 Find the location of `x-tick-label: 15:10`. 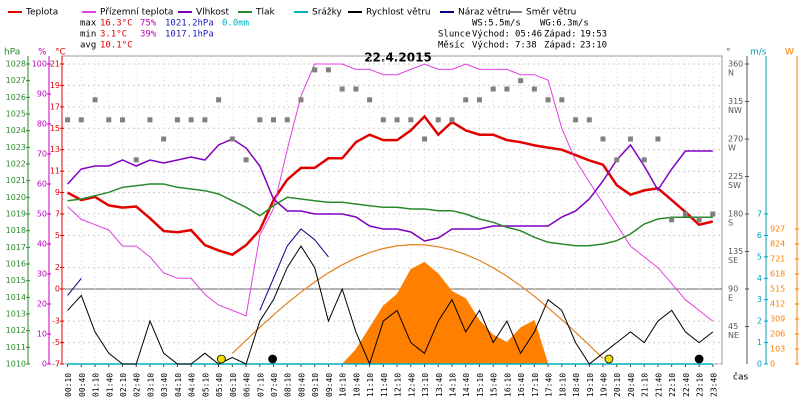

x-tick-label: 15:10 is located at coordinates (480, 385).